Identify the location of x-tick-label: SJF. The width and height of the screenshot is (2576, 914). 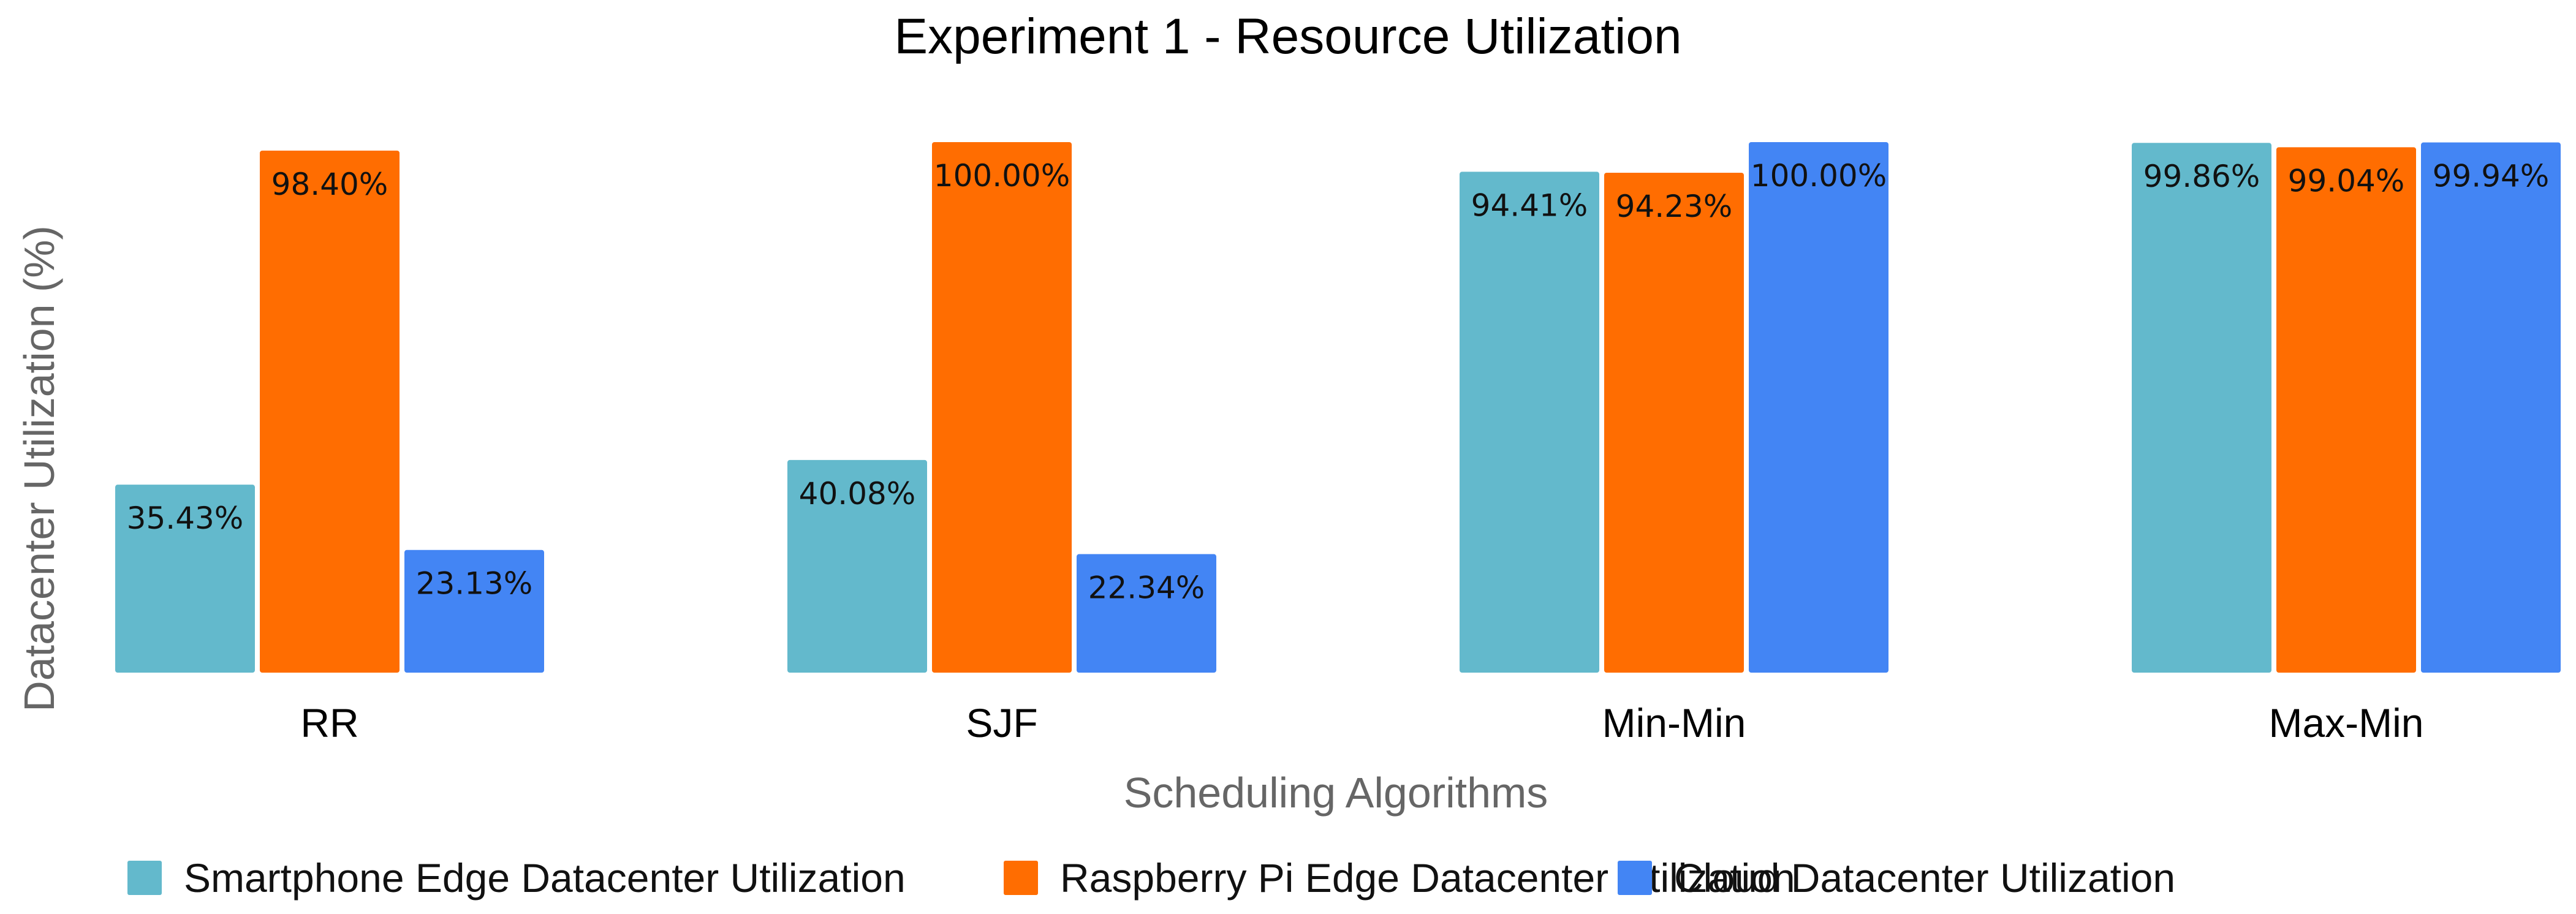
(1001, 723).